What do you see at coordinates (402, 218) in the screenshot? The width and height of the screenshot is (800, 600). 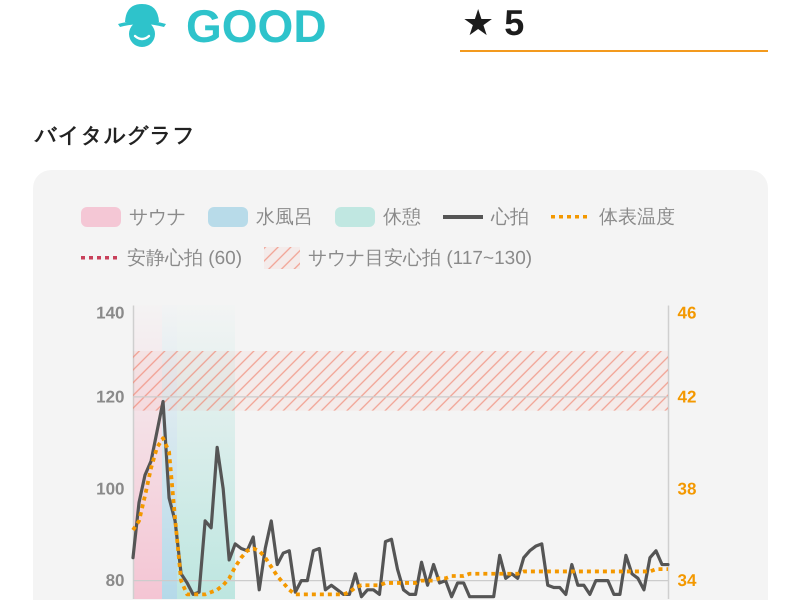 I see `text: 休憩` at bounding box center [402, 218].